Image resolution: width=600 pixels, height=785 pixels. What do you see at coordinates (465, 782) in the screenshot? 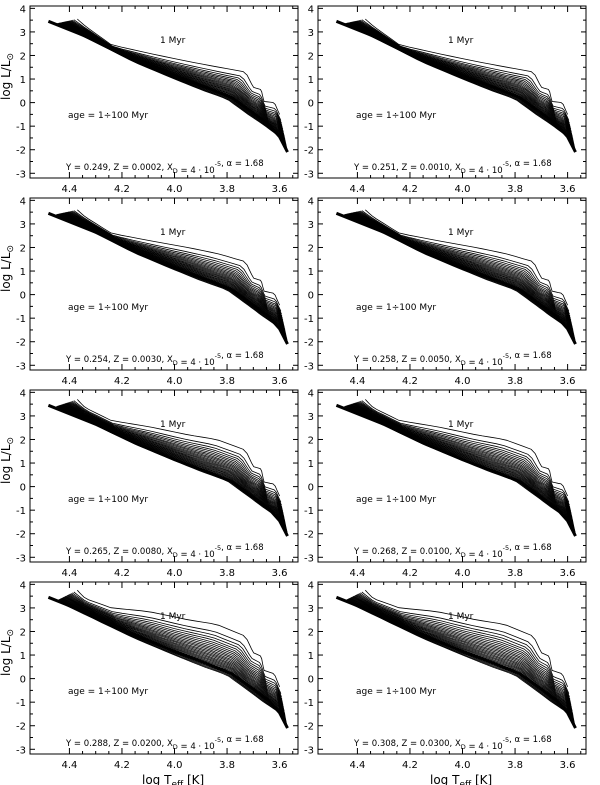
I see `x-axis-label-sub: eff` at bounding box center [465, 782].